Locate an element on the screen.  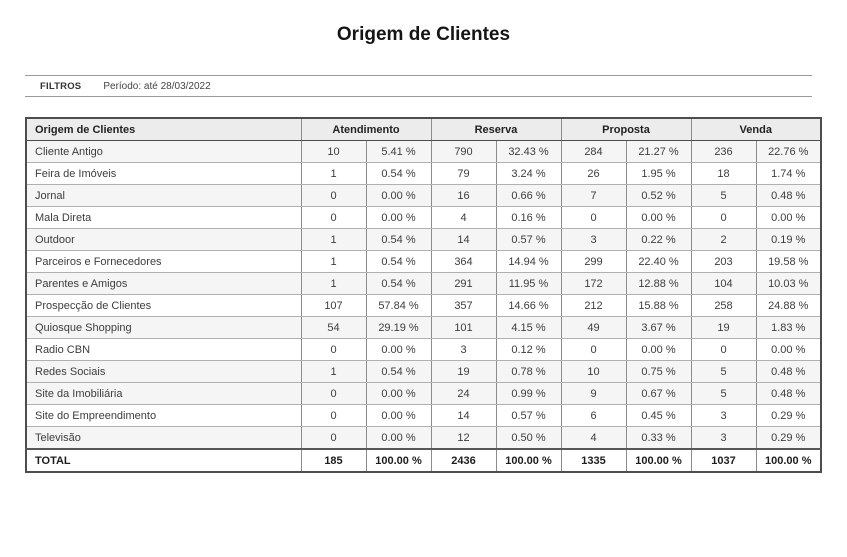
cell-proposta-count: 0 is located at coordinates (593, 217).